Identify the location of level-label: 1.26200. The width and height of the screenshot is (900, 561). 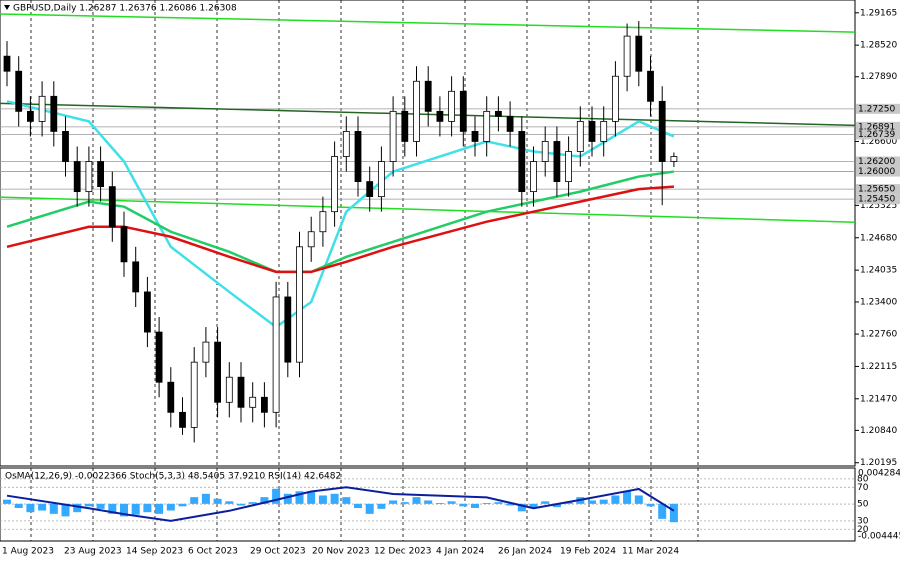
(876, 162).